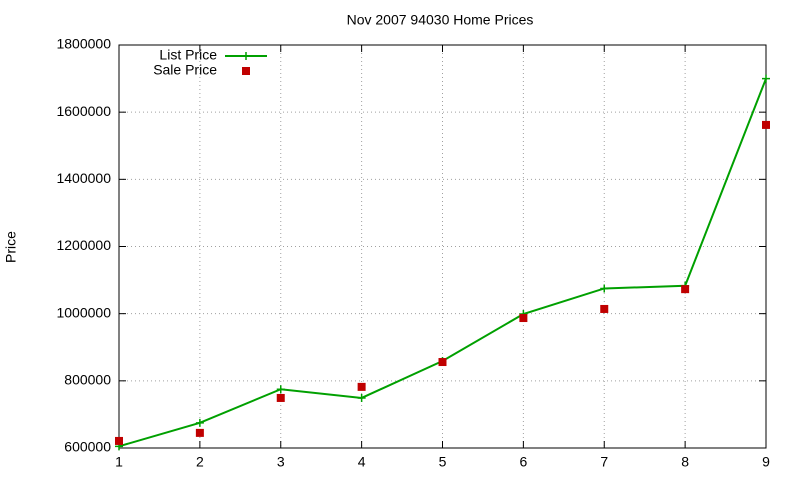  Describe the element at coordinates (83, 312) in the screenshot. I see `y-tick-label: 1000000` at that location.